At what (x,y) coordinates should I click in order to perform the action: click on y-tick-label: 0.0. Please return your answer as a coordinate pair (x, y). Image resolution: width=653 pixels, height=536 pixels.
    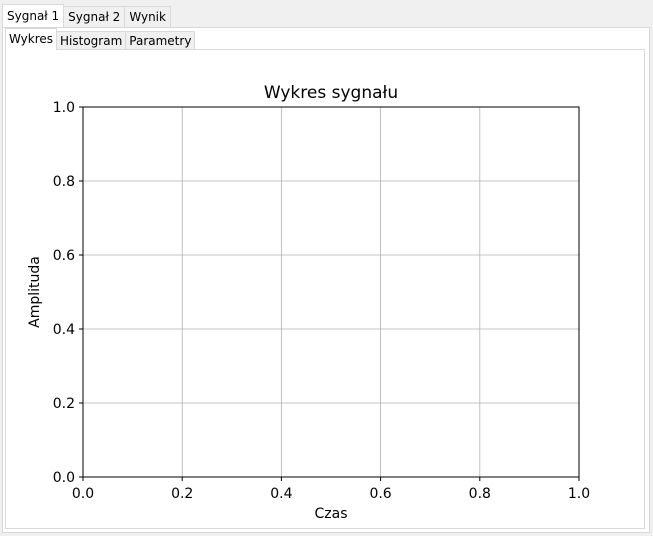
    Looking at the image, I should click on (64, 478).